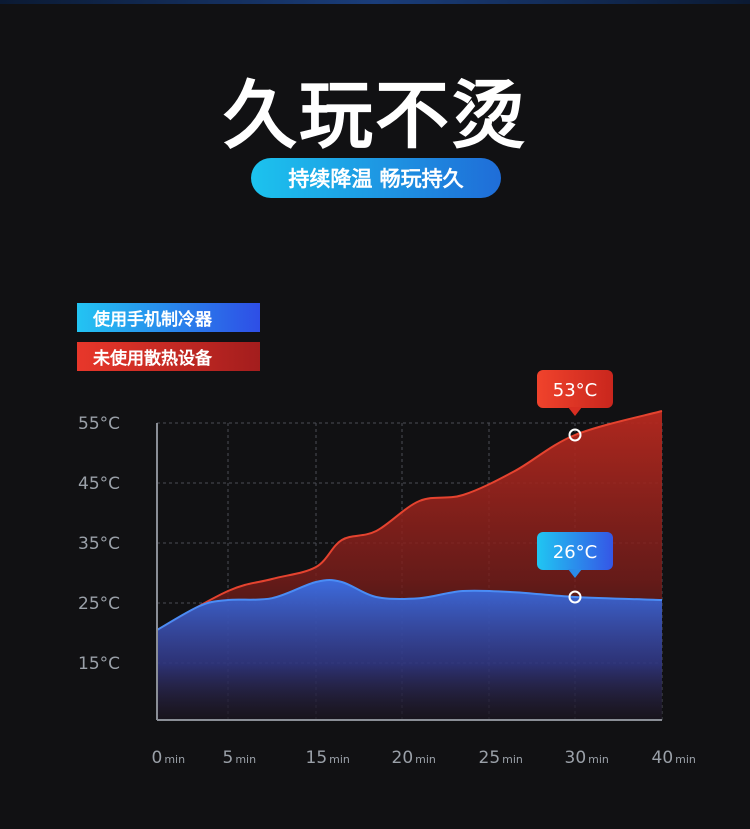 This screenshot has height=829, width=750. What do you see at coordinates (169, 758) in the screenshot?
I see `x-tick-label: 0 min` at bounding box center [169, 758].